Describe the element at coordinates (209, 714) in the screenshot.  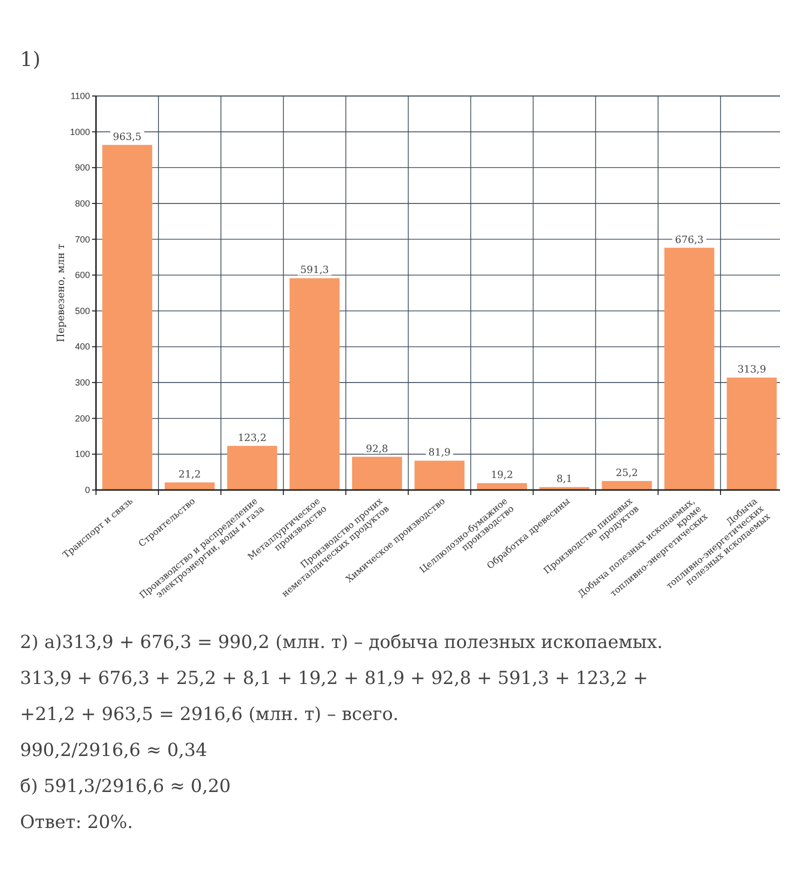
I see `text: +21,2 + 963,5 = 2916,6 (млн. т) – всего.` at that location.